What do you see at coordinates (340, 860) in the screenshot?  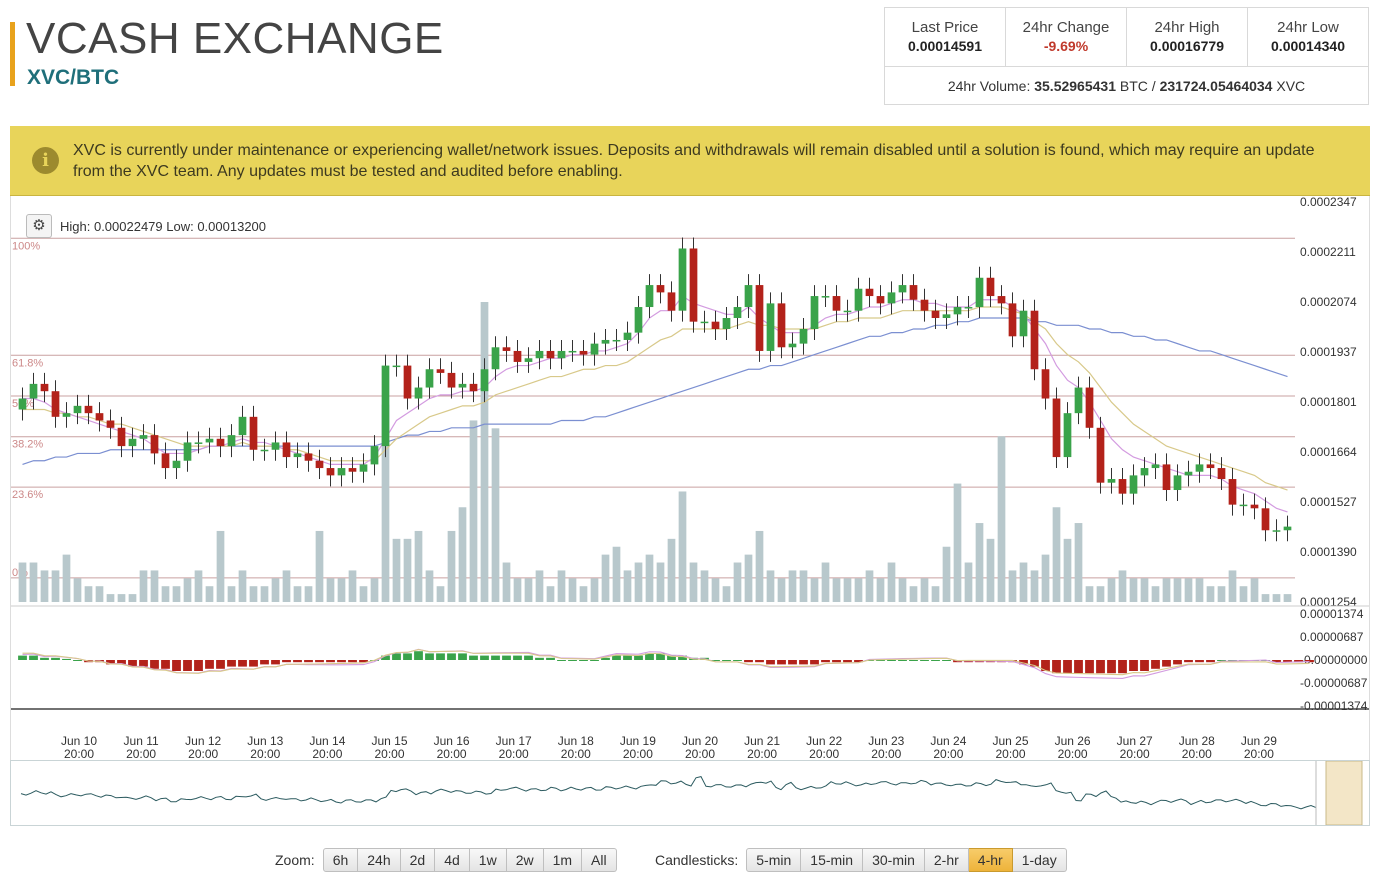 I see `zoom-button-6h: 6h` at bounding box center [340, 860].